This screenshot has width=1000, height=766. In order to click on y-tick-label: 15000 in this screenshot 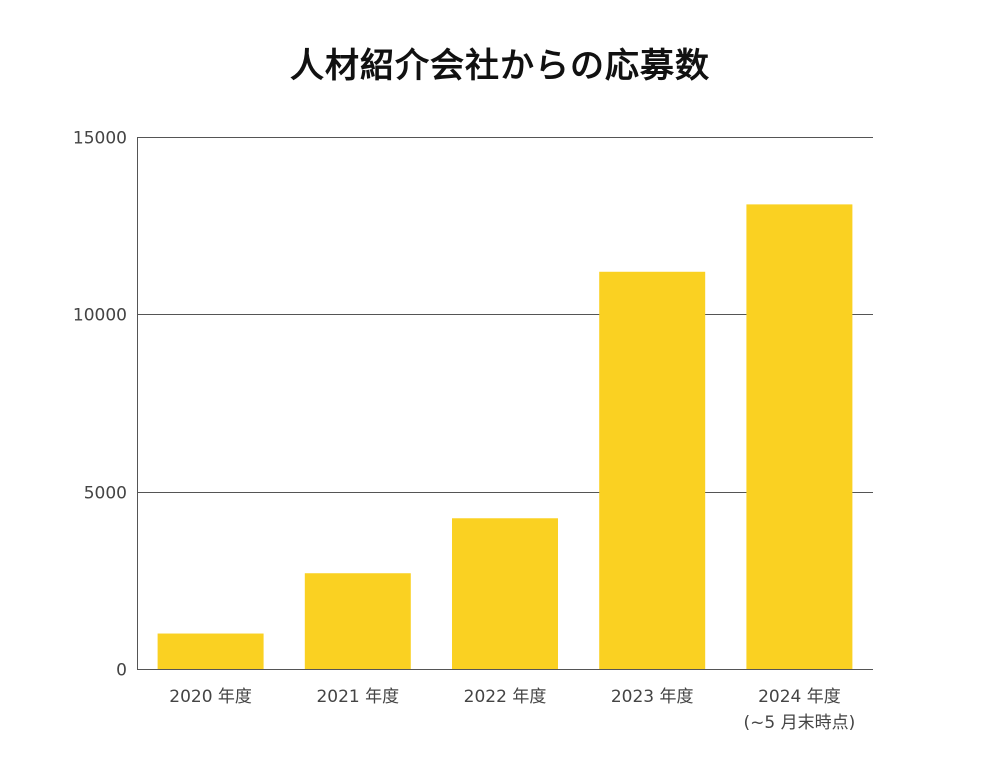, I will do `click(100, 139)`.